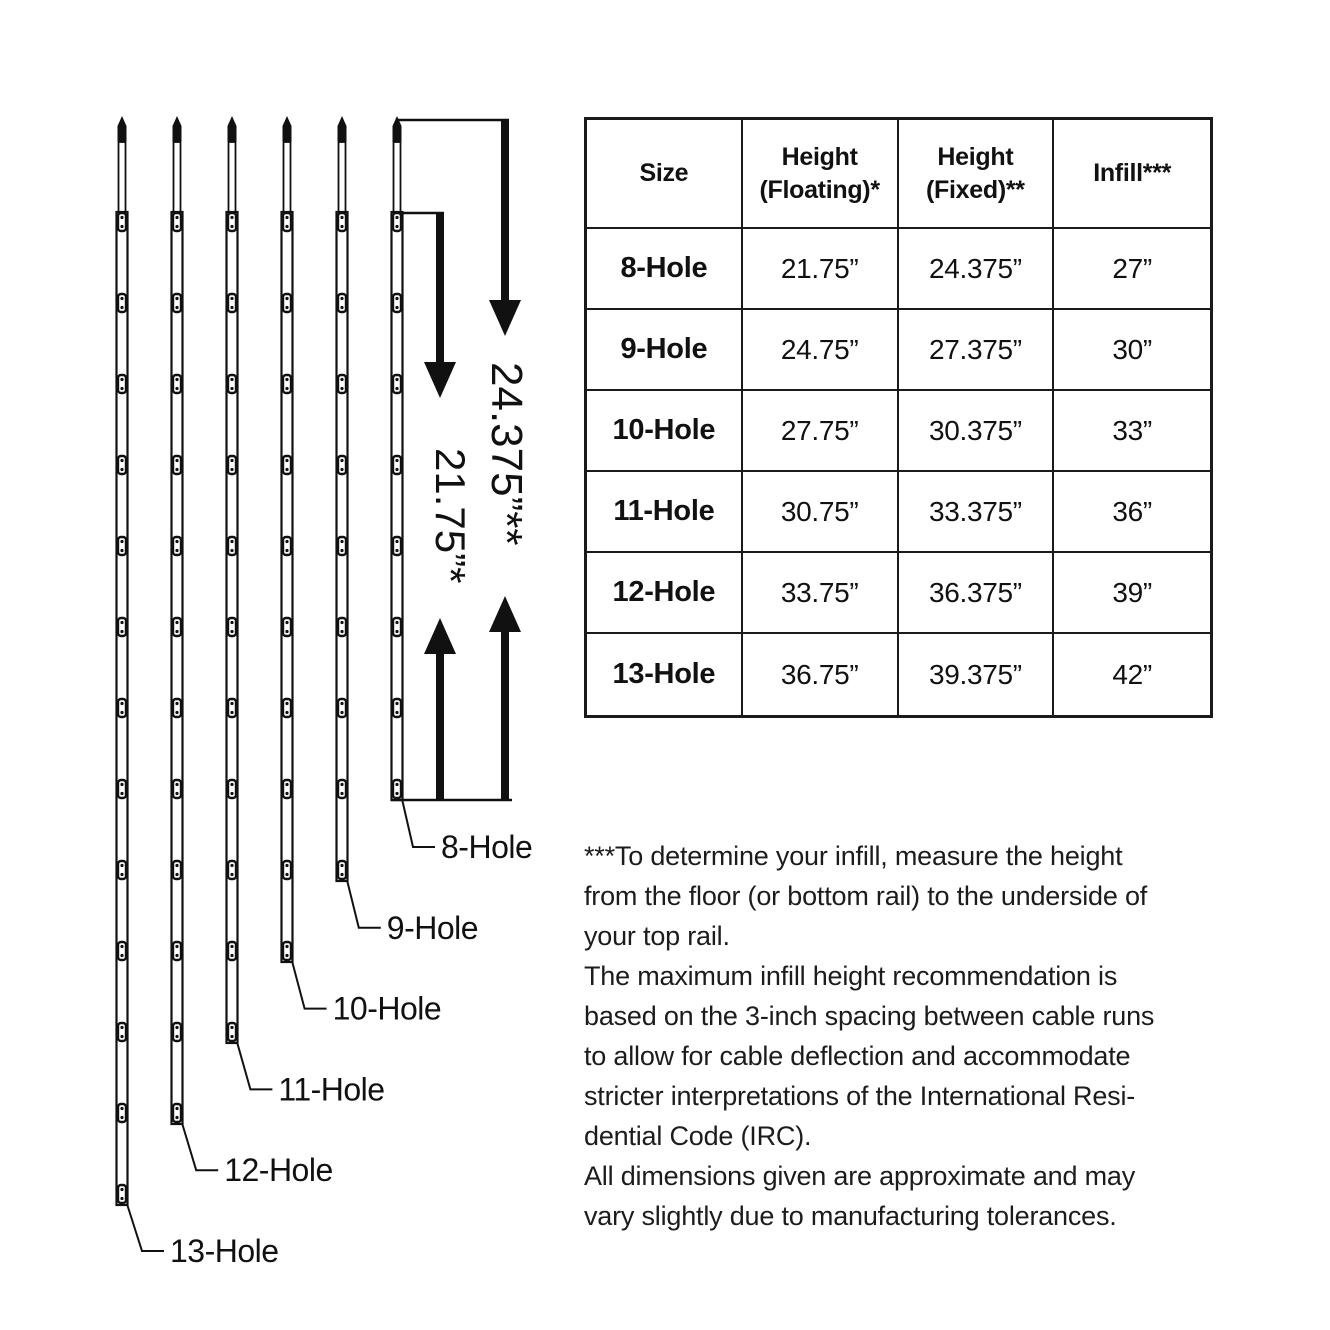  Describe the element at coordinates (976, 269) in the screenshot. I see `height-fixed-value: 24.375”` at that location.